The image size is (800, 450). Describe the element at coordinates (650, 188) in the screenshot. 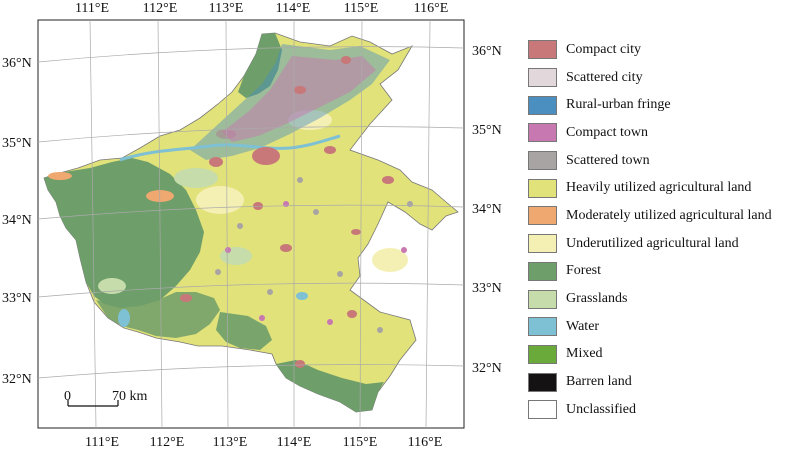

I see `legend-item-heavily-utilized-agri: Heavily utilized agricultural land` at that location.